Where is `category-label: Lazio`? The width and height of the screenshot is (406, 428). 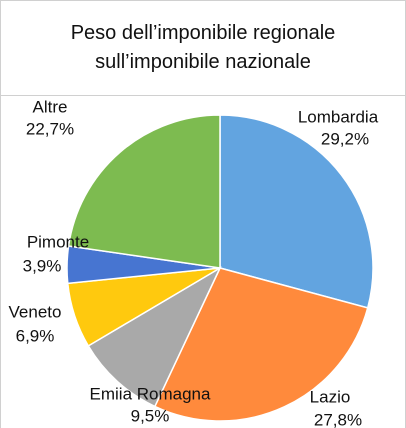
category-label: Lazio is located at coordinates (330, 396).